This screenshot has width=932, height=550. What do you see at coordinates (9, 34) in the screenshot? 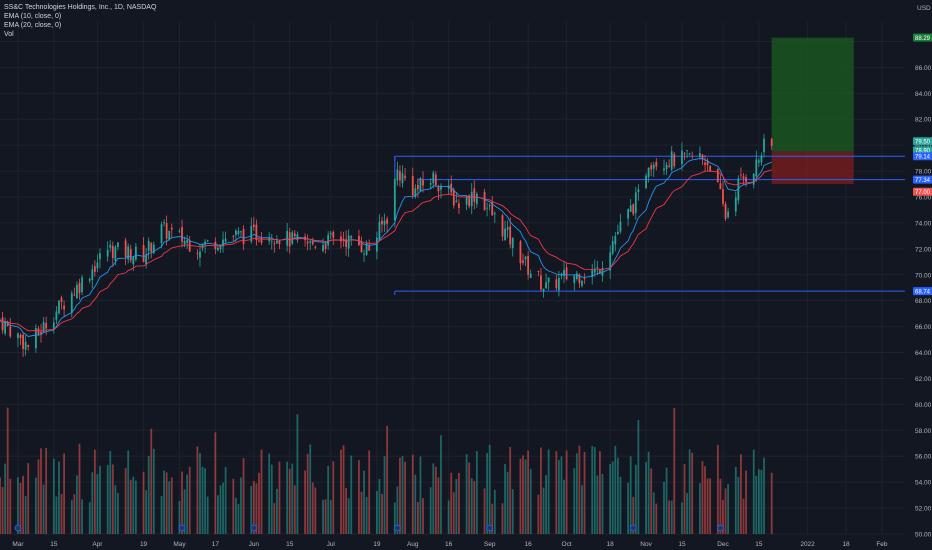
I see `legend-vol: Vol` at bounding box center [9, 34].